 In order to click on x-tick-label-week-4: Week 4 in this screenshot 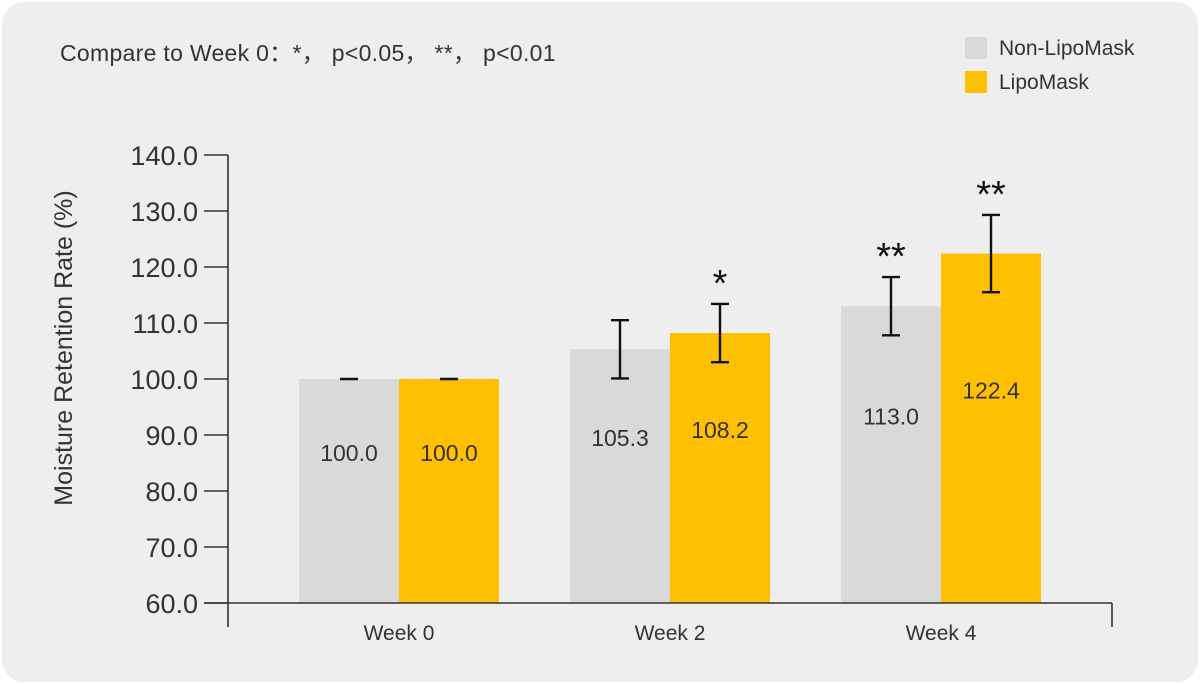, I will do `click(941, 633)`.